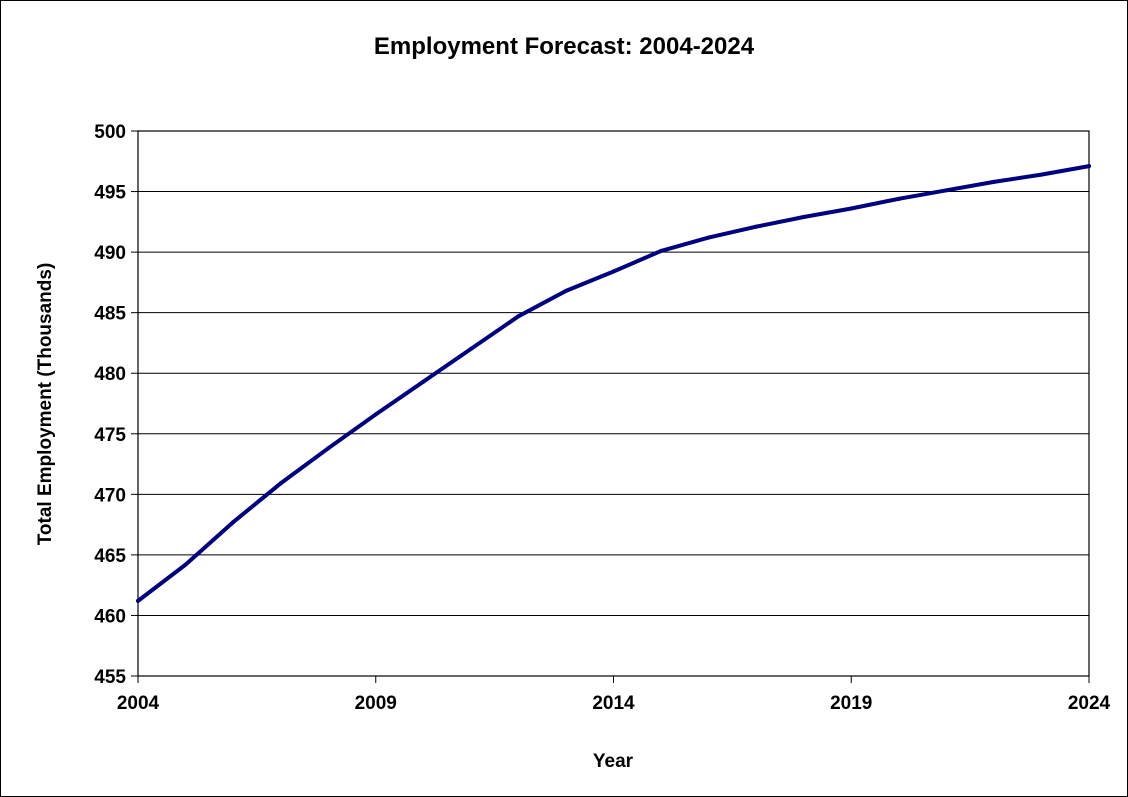 Image resolution: width=1128 pixels, height=797 pixels. Describe the element at coordinates (613, 703) in the screenshot. I see `x-tick-label: 2014` at that location.